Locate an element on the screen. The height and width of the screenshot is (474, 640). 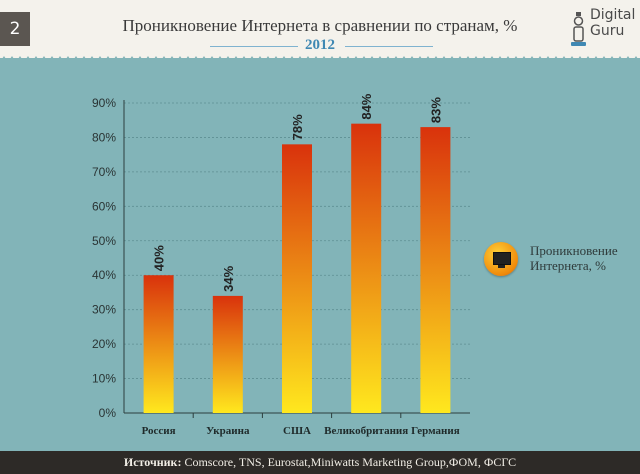
y-tick-label: 30% is located at coordinates (104, 310).